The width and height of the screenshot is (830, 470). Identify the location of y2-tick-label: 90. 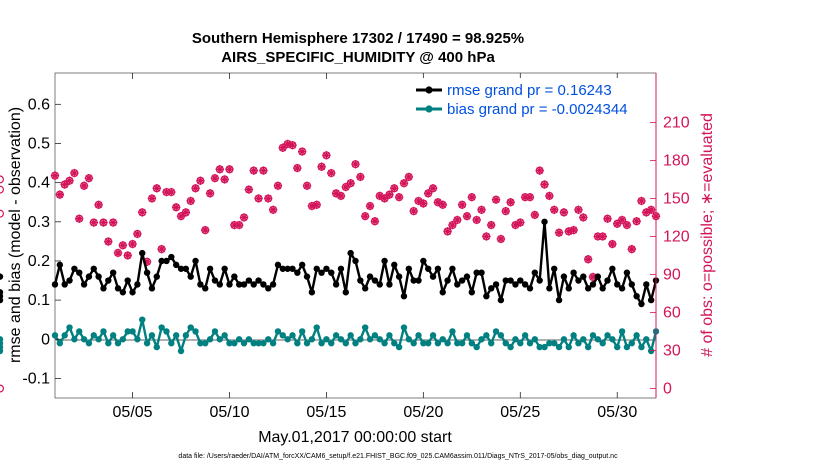
(672, 274).